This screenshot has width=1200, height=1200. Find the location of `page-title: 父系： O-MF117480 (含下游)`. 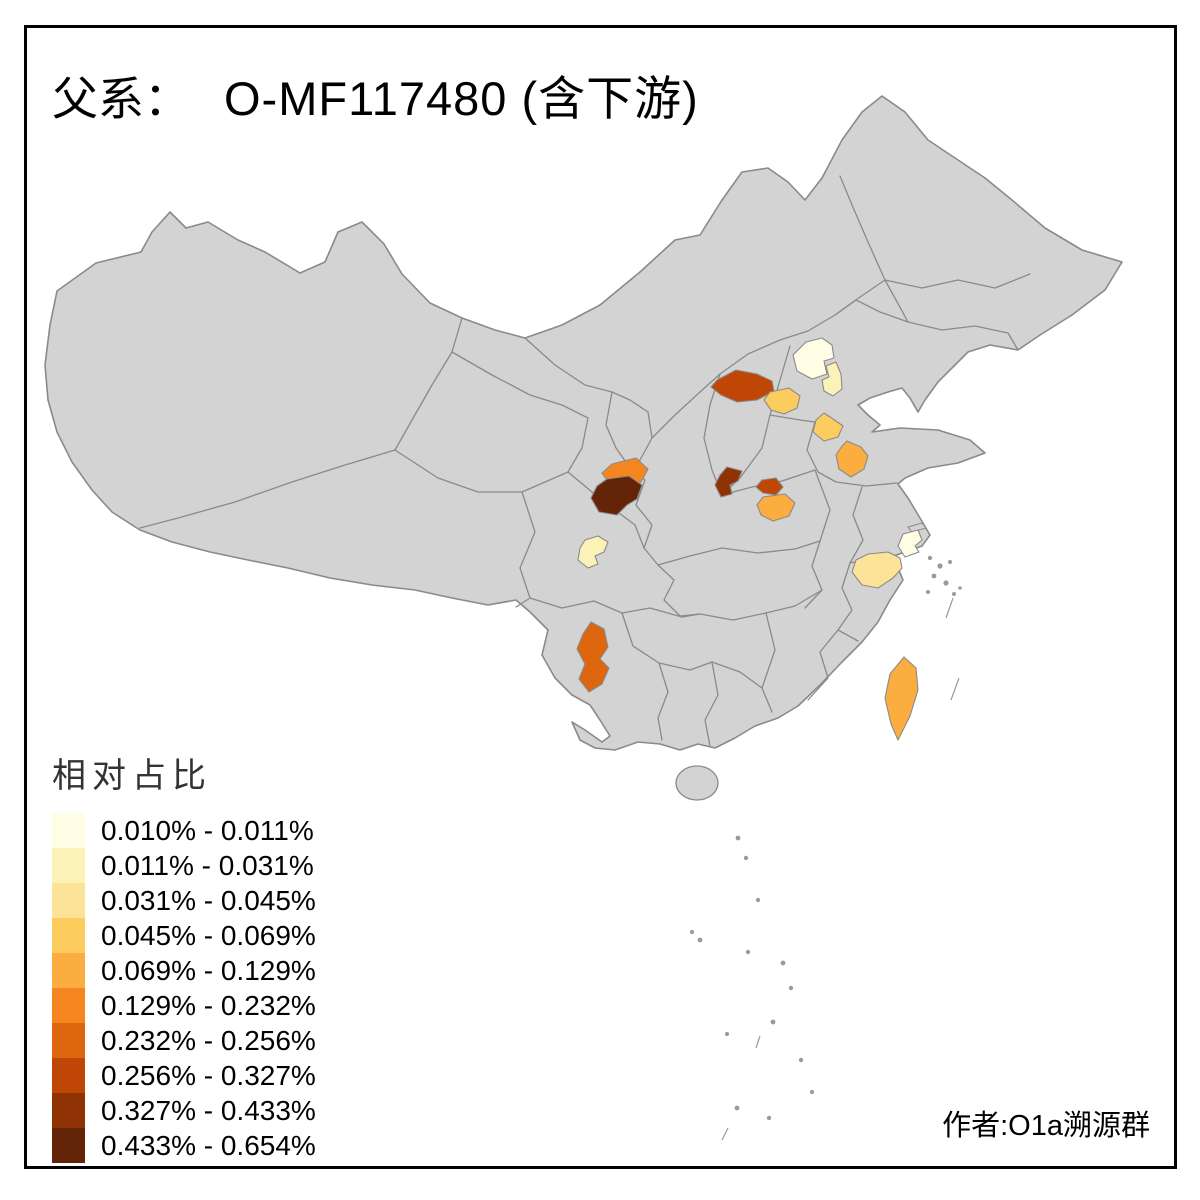

page-title: 父系： O-MF117480 (含下游) is located at coordinates (375, 94).